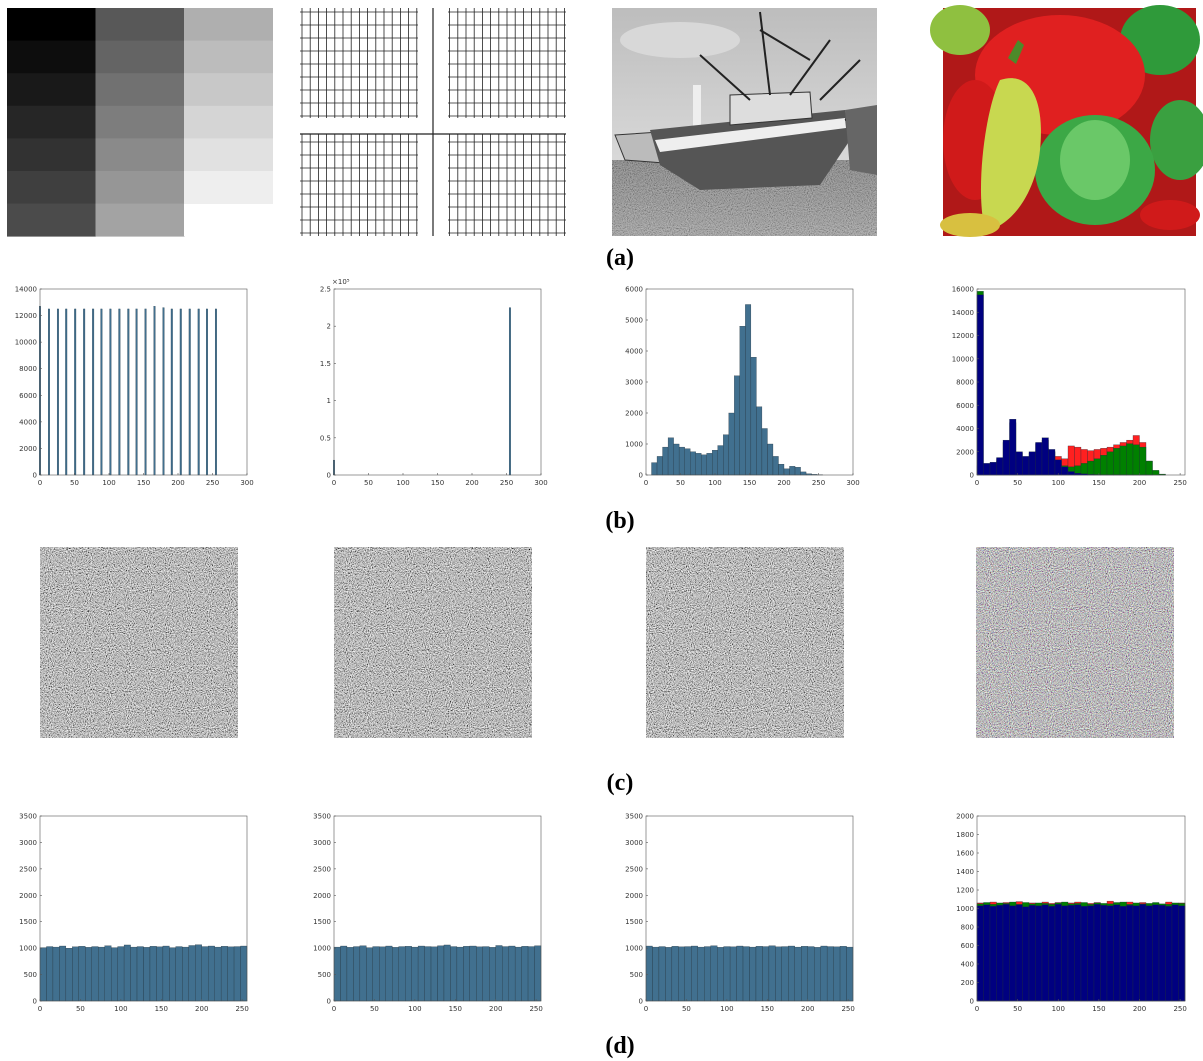 This screenshot has width=1203, height=1061. Describe the element at coordinates (634, 321) in the screenshot. I see `y-tick-label: 5000` at that location.